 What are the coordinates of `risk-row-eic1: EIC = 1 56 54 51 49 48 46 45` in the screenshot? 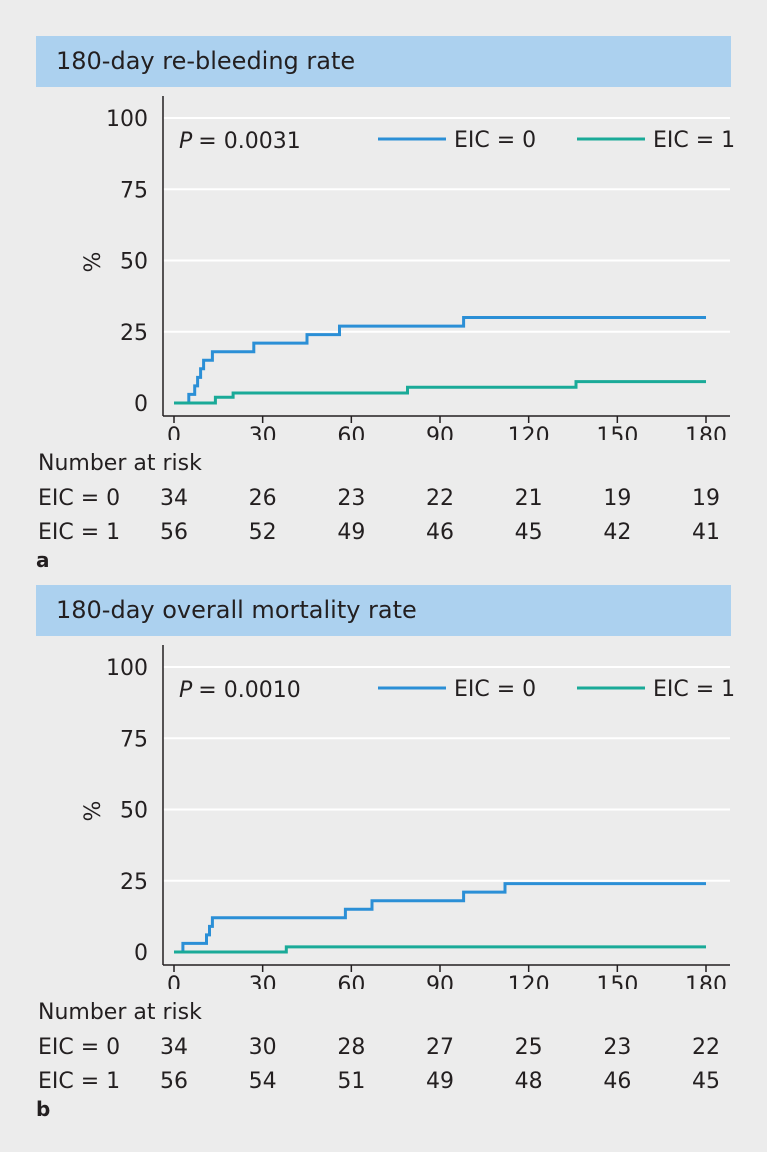 It's located at (383, 1084).